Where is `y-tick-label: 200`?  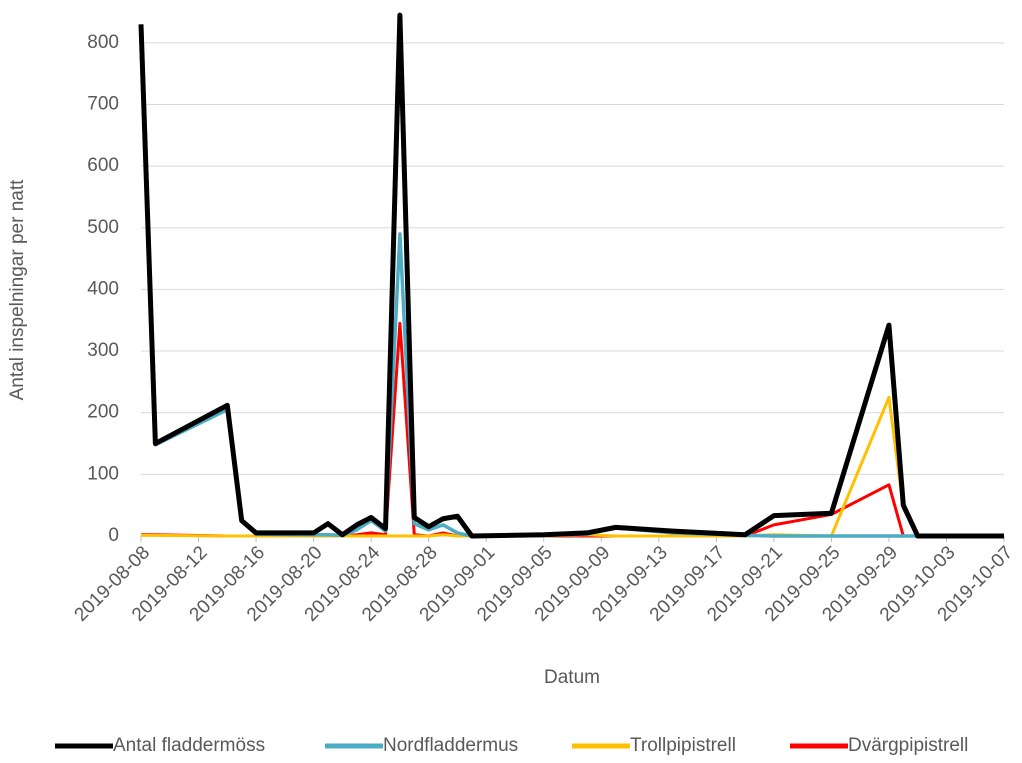
y-tick-label: 200 is located at coordinates (103, 412).